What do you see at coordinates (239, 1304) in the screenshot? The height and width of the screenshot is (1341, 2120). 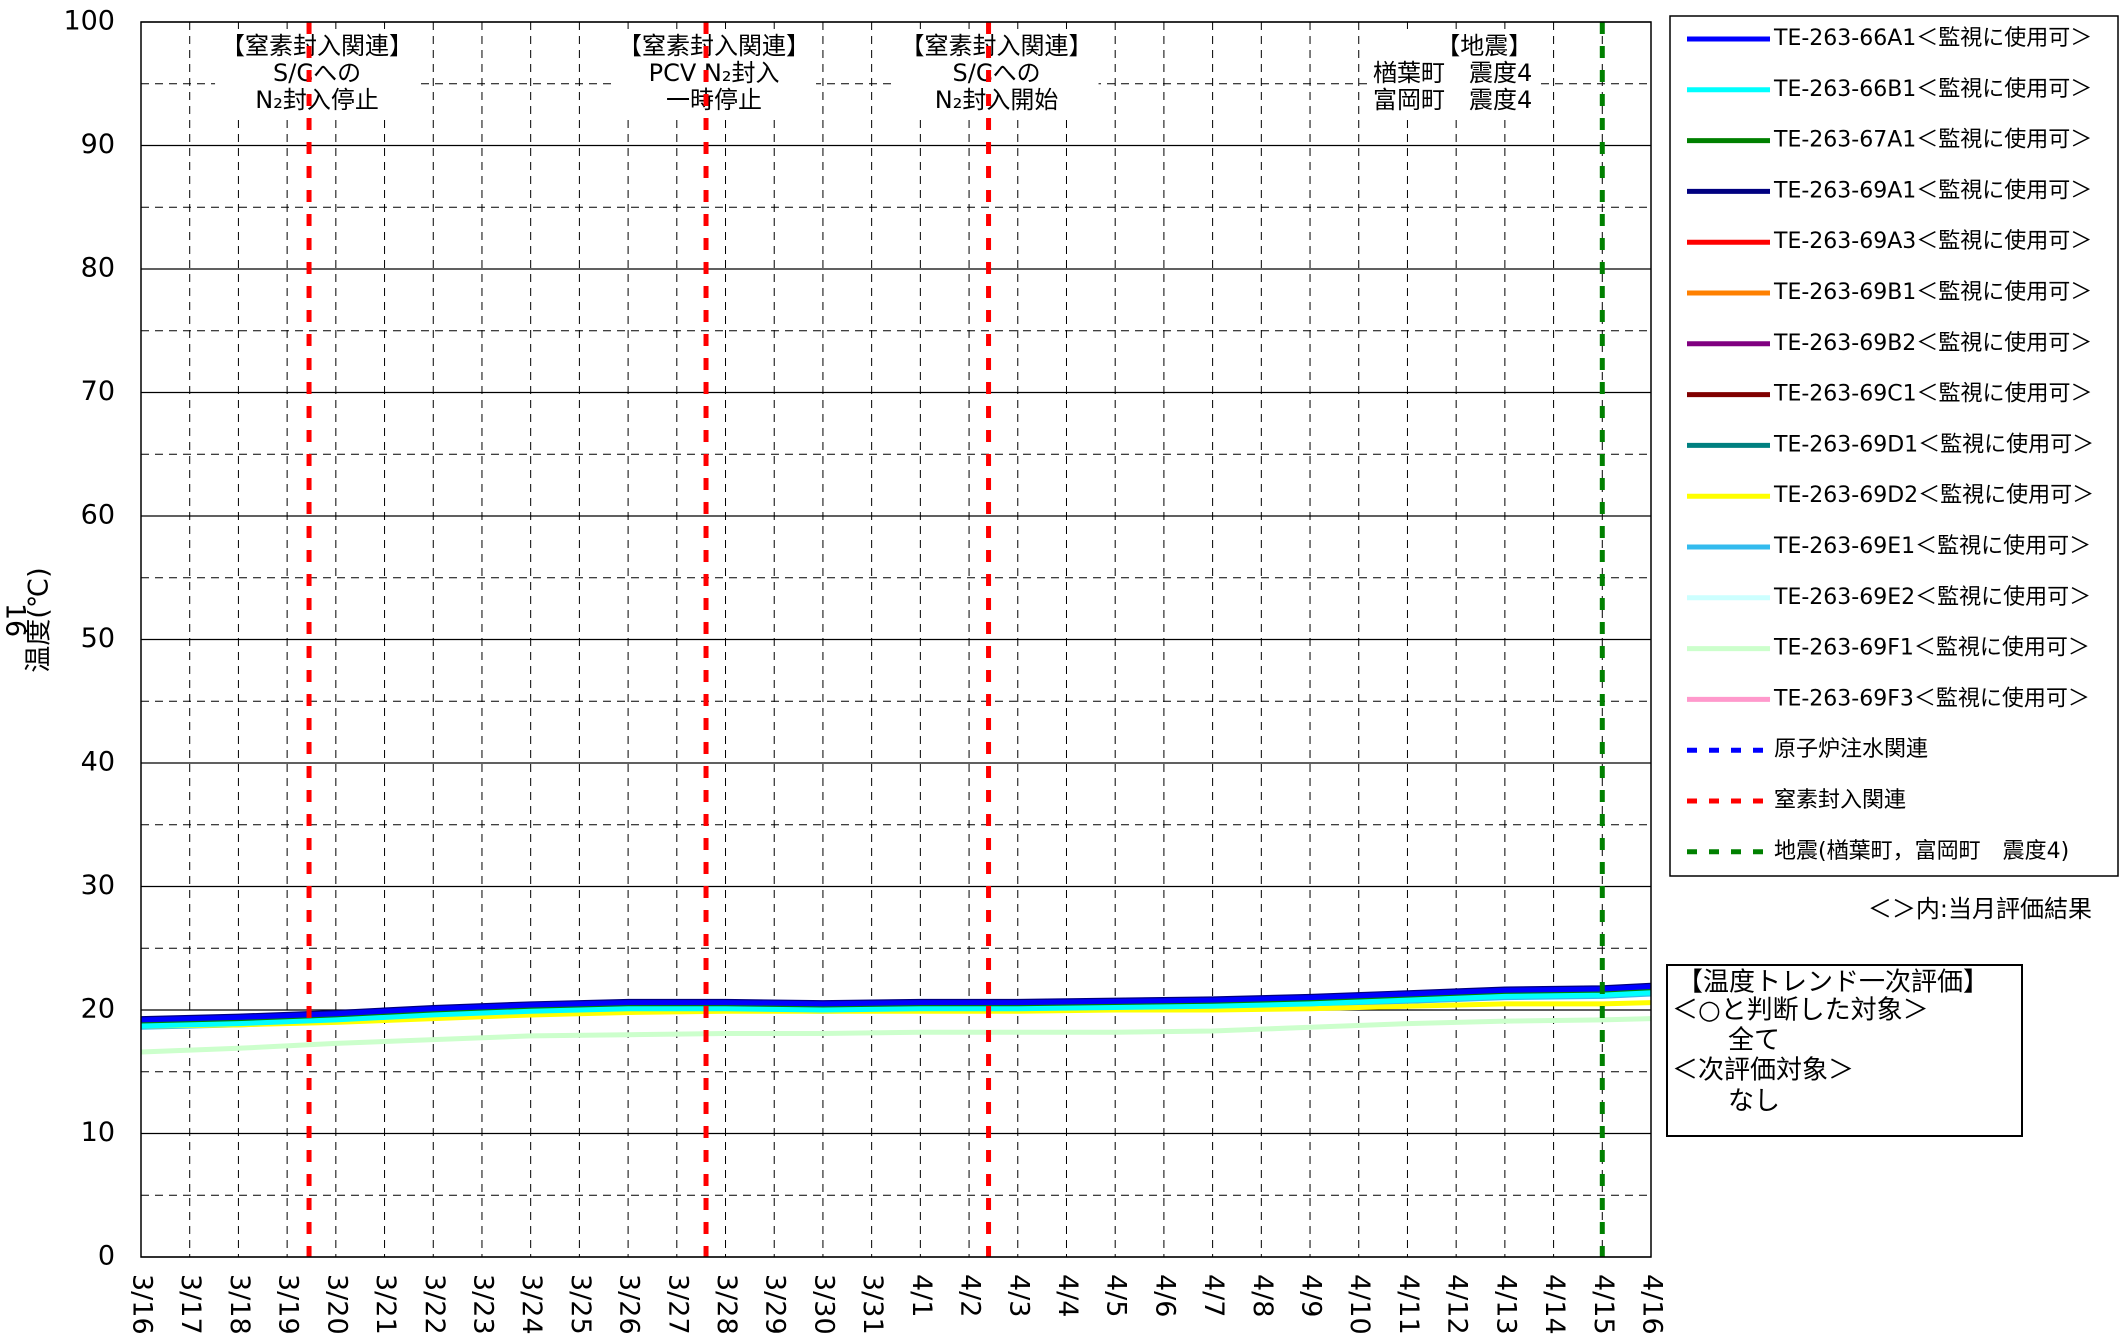 I see `x-tick-label: 3/18` at bounding box center [239, 1304].